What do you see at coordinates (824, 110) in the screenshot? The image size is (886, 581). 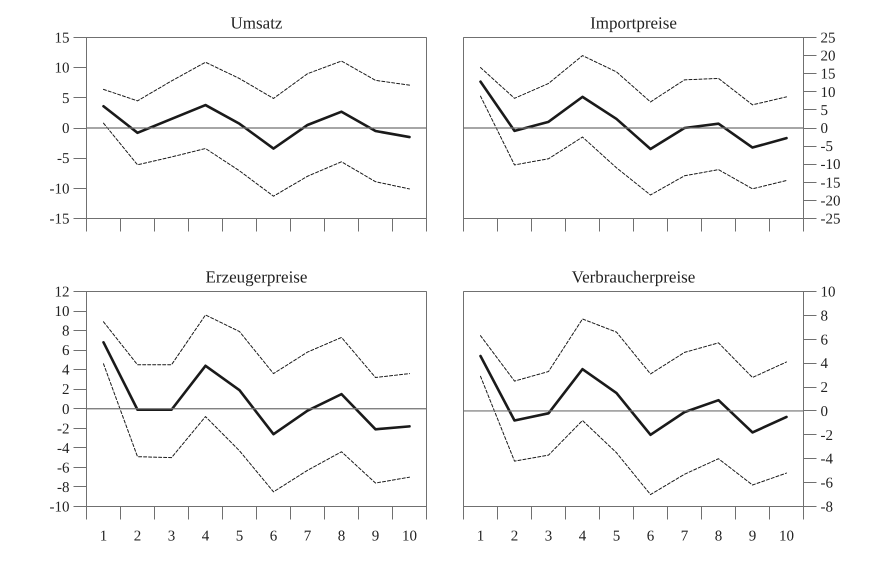 I see `y2-tick-label: 5` at bounding box center [824, 110].